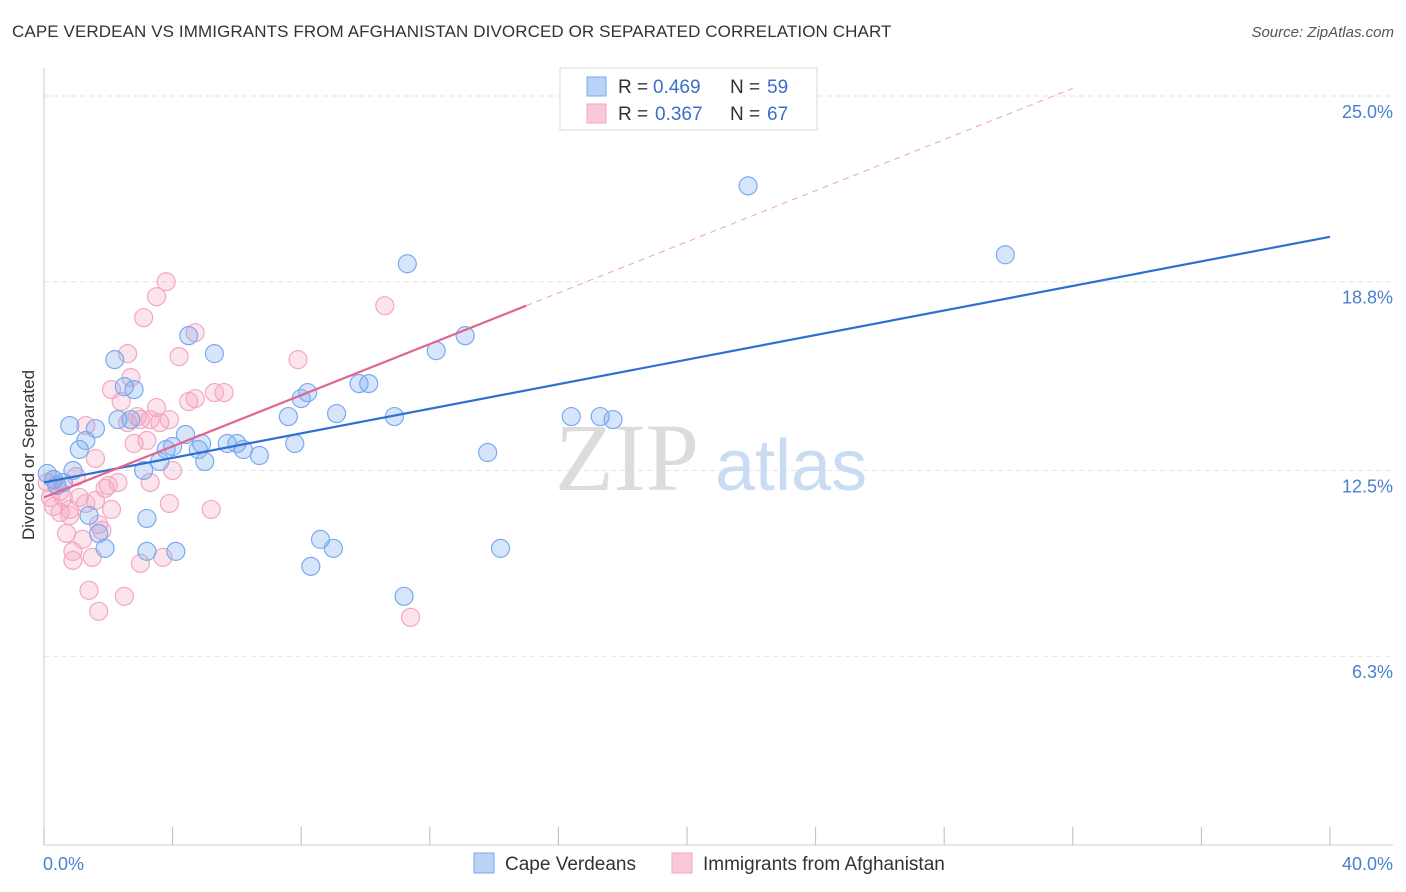  Describe the element at coordinates (484, 863) in the screenshot. I see `bottom-legend-swatch-blue` at that location.